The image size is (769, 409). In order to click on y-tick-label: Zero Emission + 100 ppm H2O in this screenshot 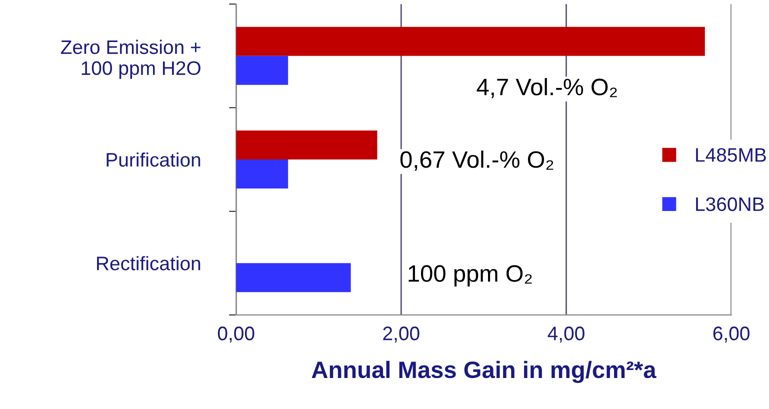, I will do `click(130, 59)`.